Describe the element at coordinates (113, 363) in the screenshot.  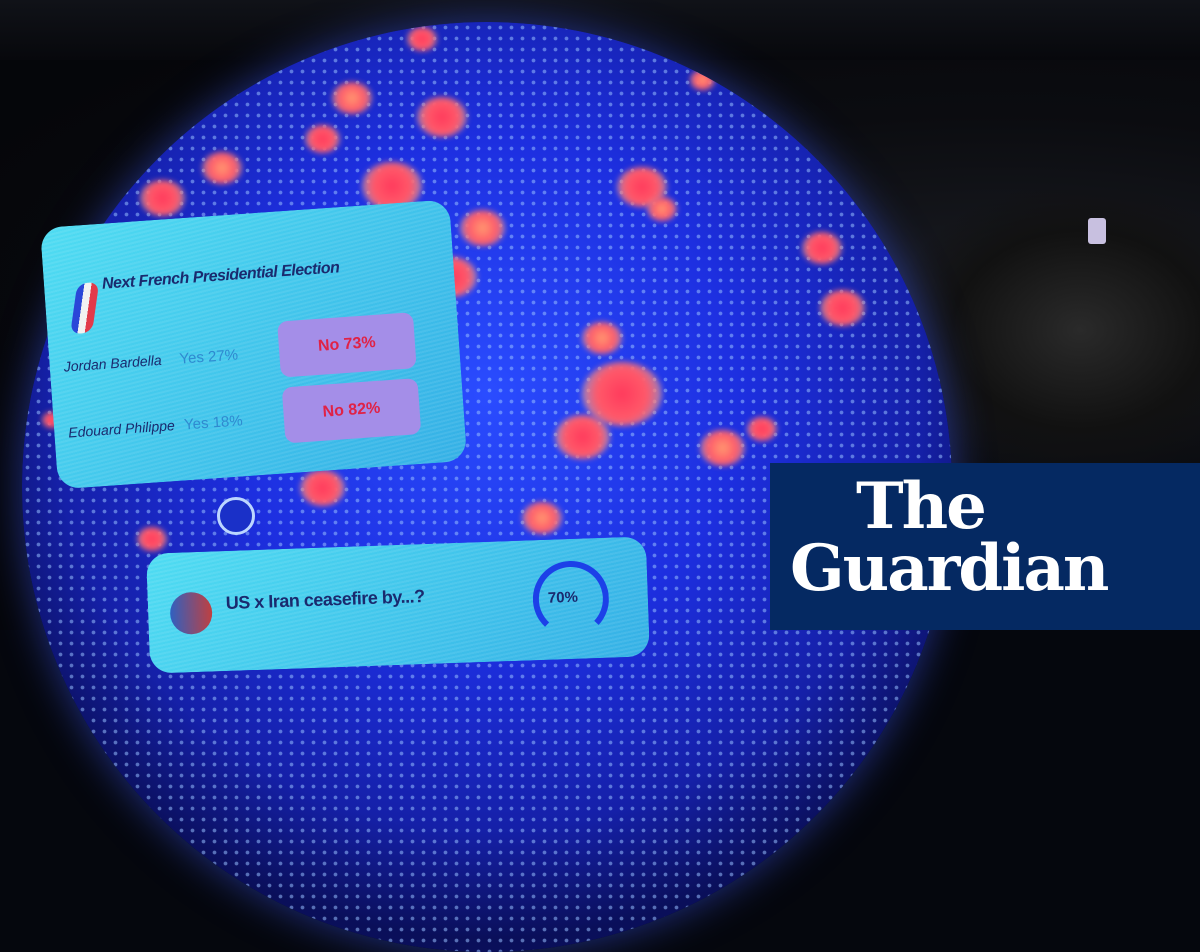
I see `candidate-name: Jordan Bardella` at that location.